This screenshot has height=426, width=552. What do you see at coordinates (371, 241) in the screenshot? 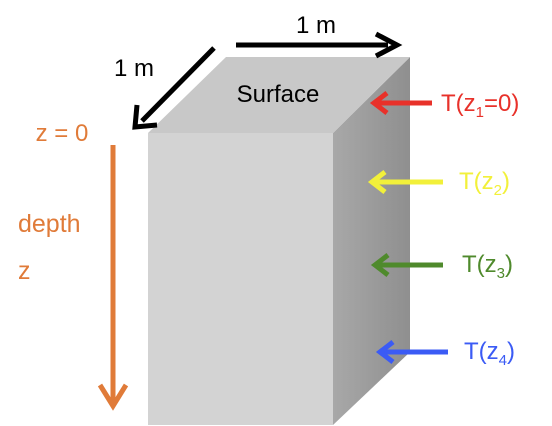
I see `block-side-face` at bounding box center [371, 241].